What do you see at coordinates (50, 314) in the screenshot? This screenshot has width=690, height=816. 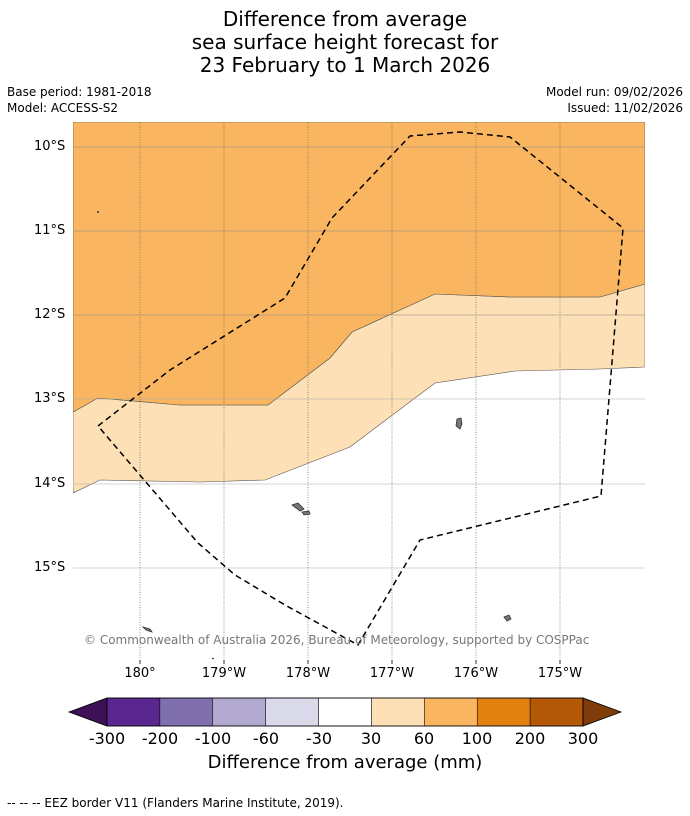 I see `lat-label-12s: 12°S` at bounding box center [50, 314].